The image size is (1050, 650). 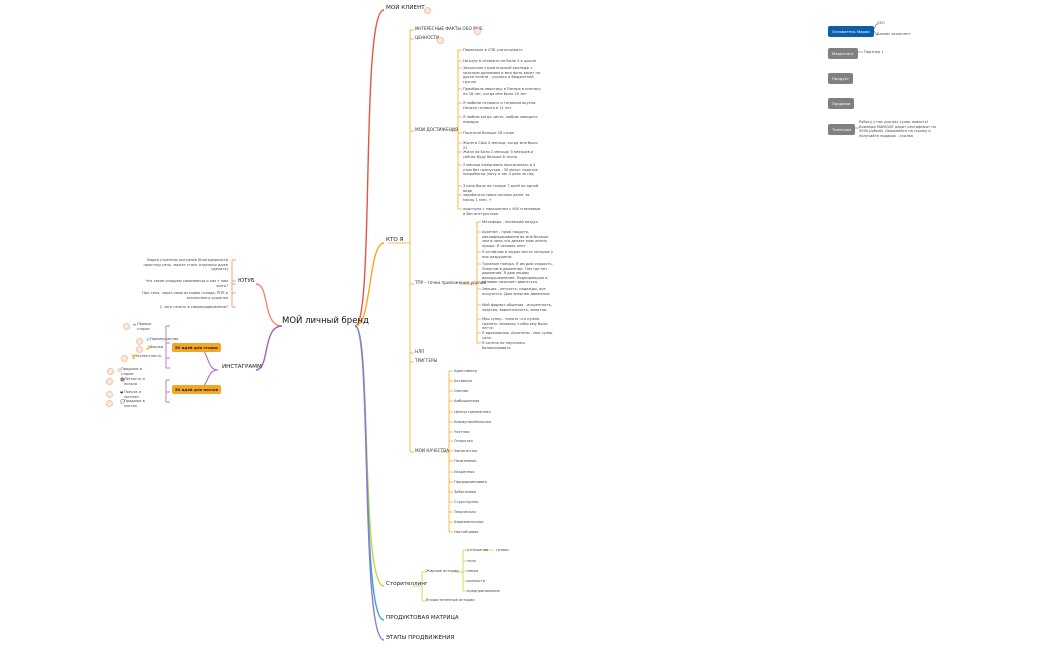 I want to click on quality-item: Позитивная, so click(x=465, y=461).